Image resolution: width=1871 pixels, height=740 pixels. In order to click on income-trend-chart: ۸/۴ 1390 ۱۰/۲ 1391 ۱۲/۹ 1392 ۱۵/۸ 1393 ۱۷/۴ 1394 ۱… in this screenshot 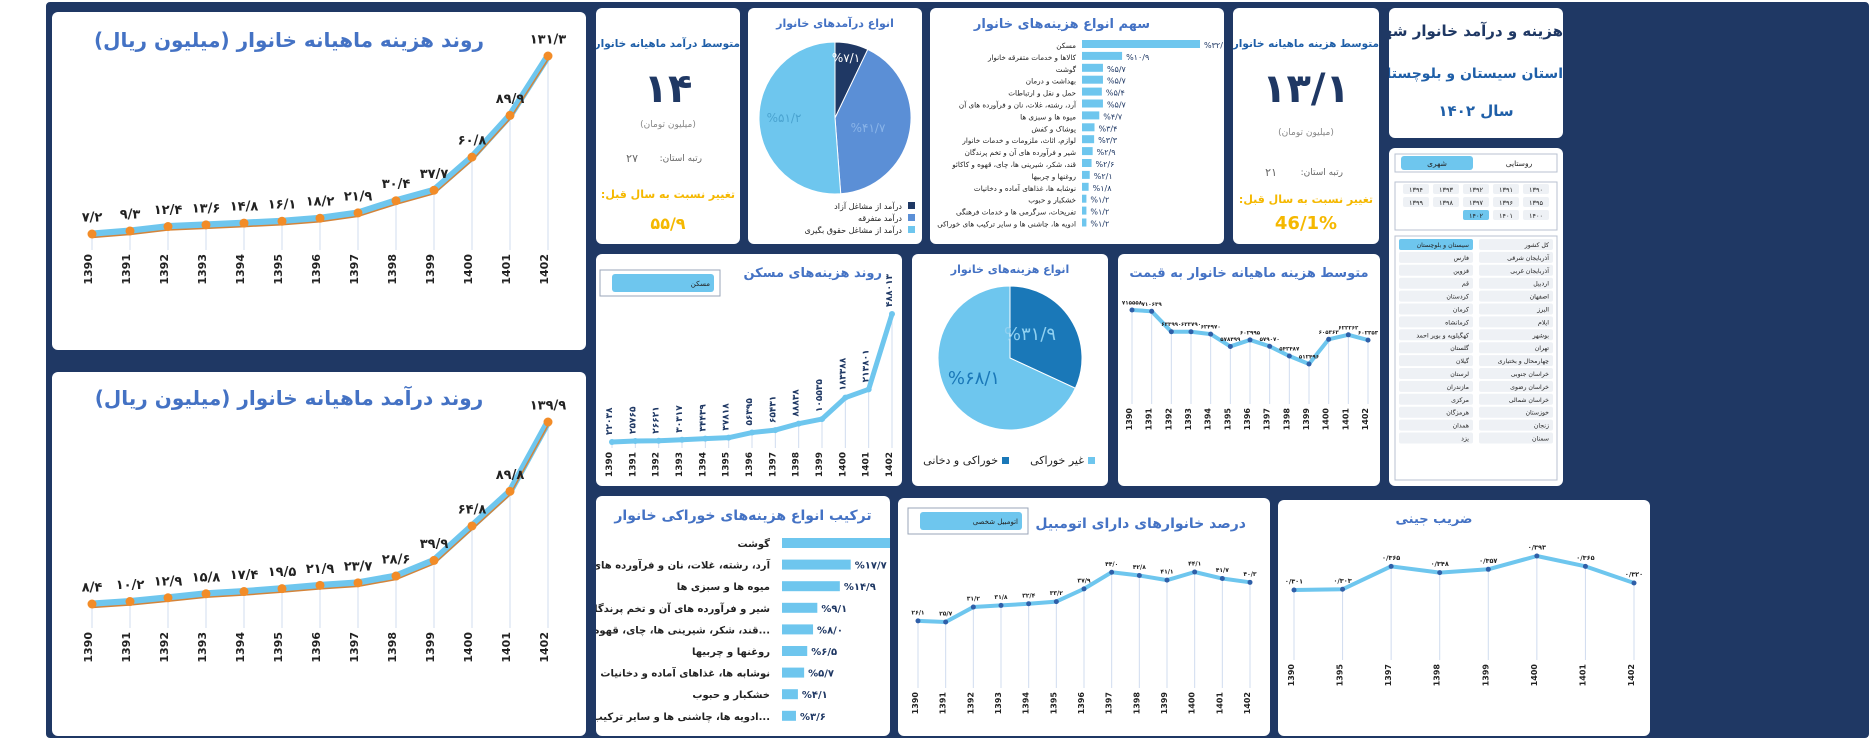, I will do `click(324, 531)`.